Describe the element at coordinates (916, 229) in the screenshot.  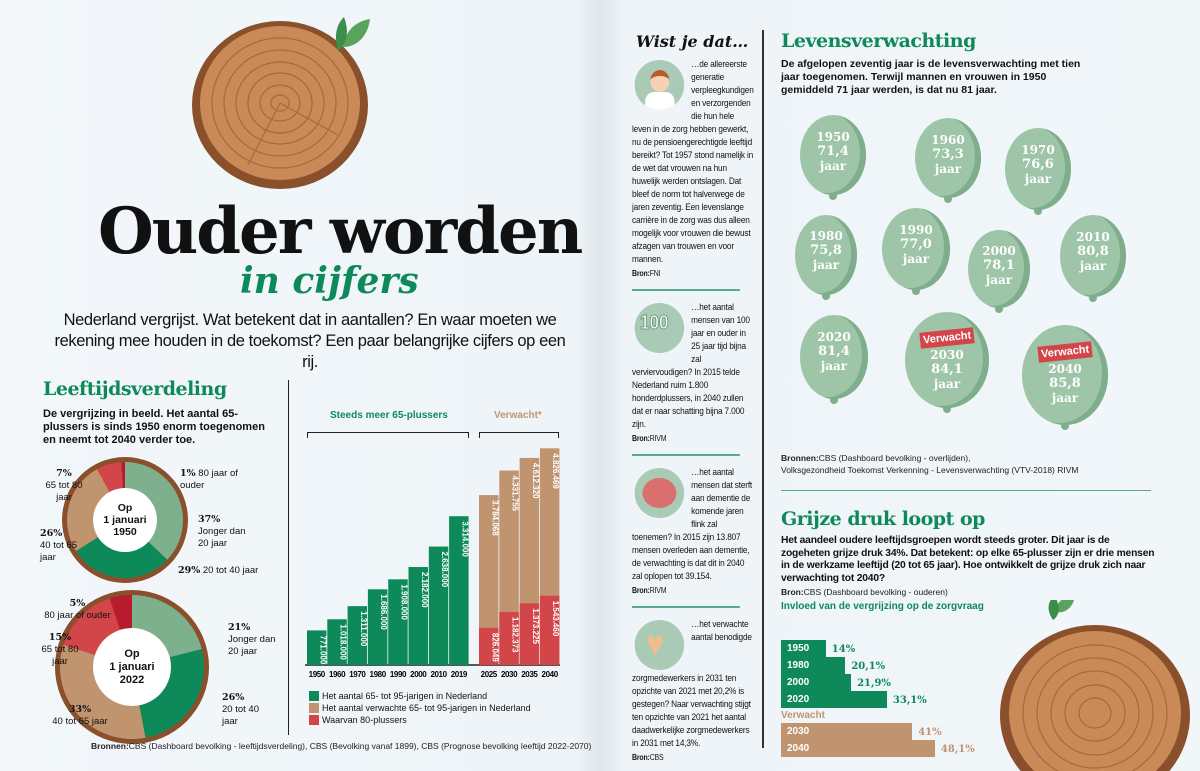
I see `balloon-year: 1990` at that location.